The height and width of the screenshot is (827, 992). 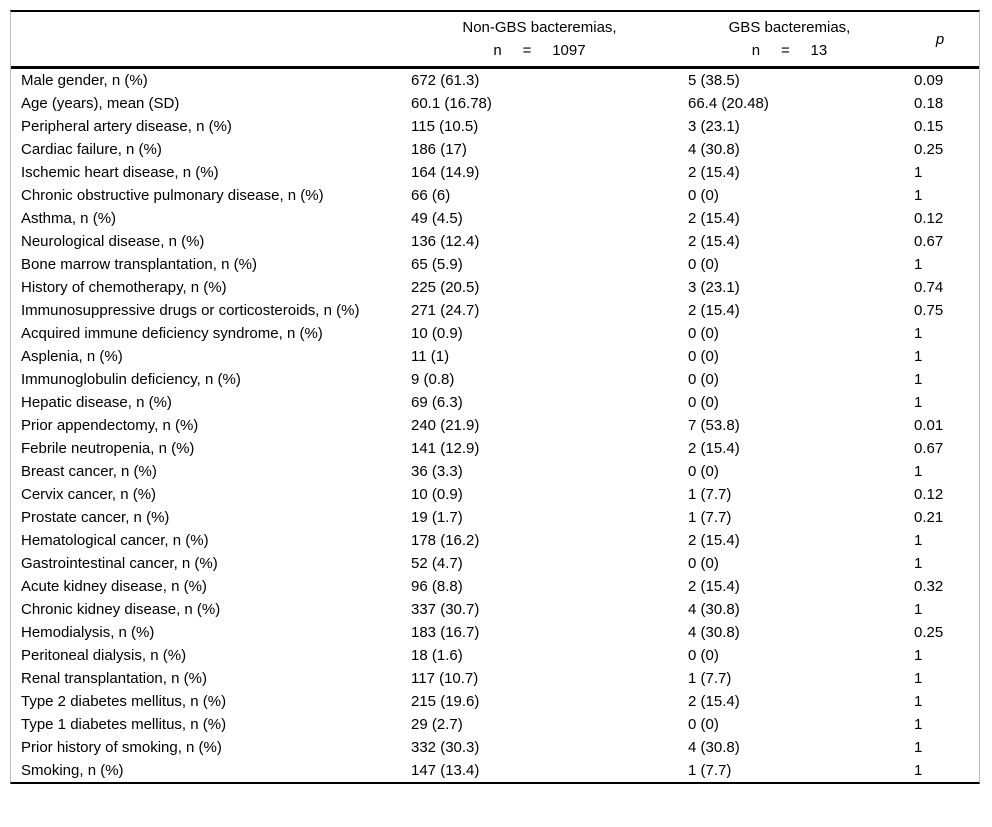 What do you see at coordinates (445, 80) in the screenshot?
I see `cell-non-gbs-value: 672 (61.3)` at bounding box center [445, 80].